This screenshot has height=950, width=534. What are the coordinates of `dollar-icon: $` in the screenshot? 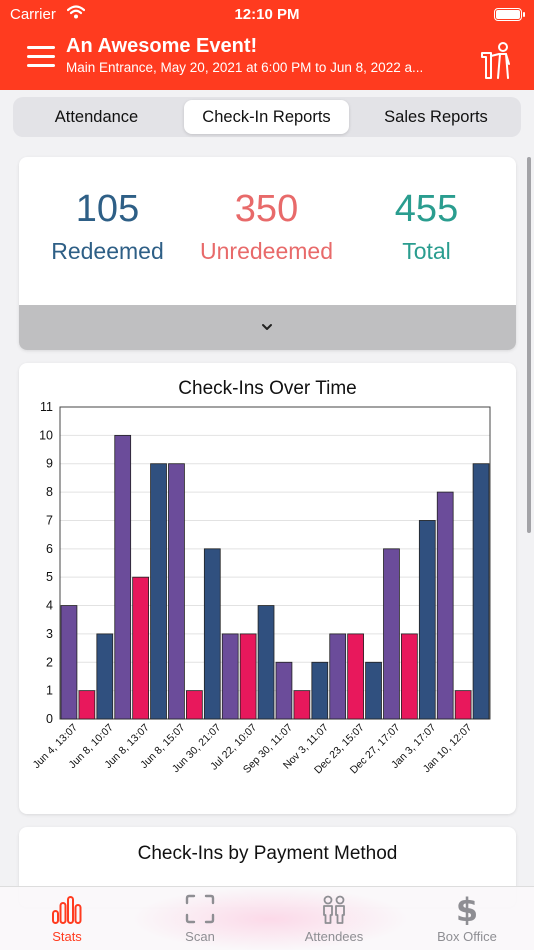 It's located at (467, 909).